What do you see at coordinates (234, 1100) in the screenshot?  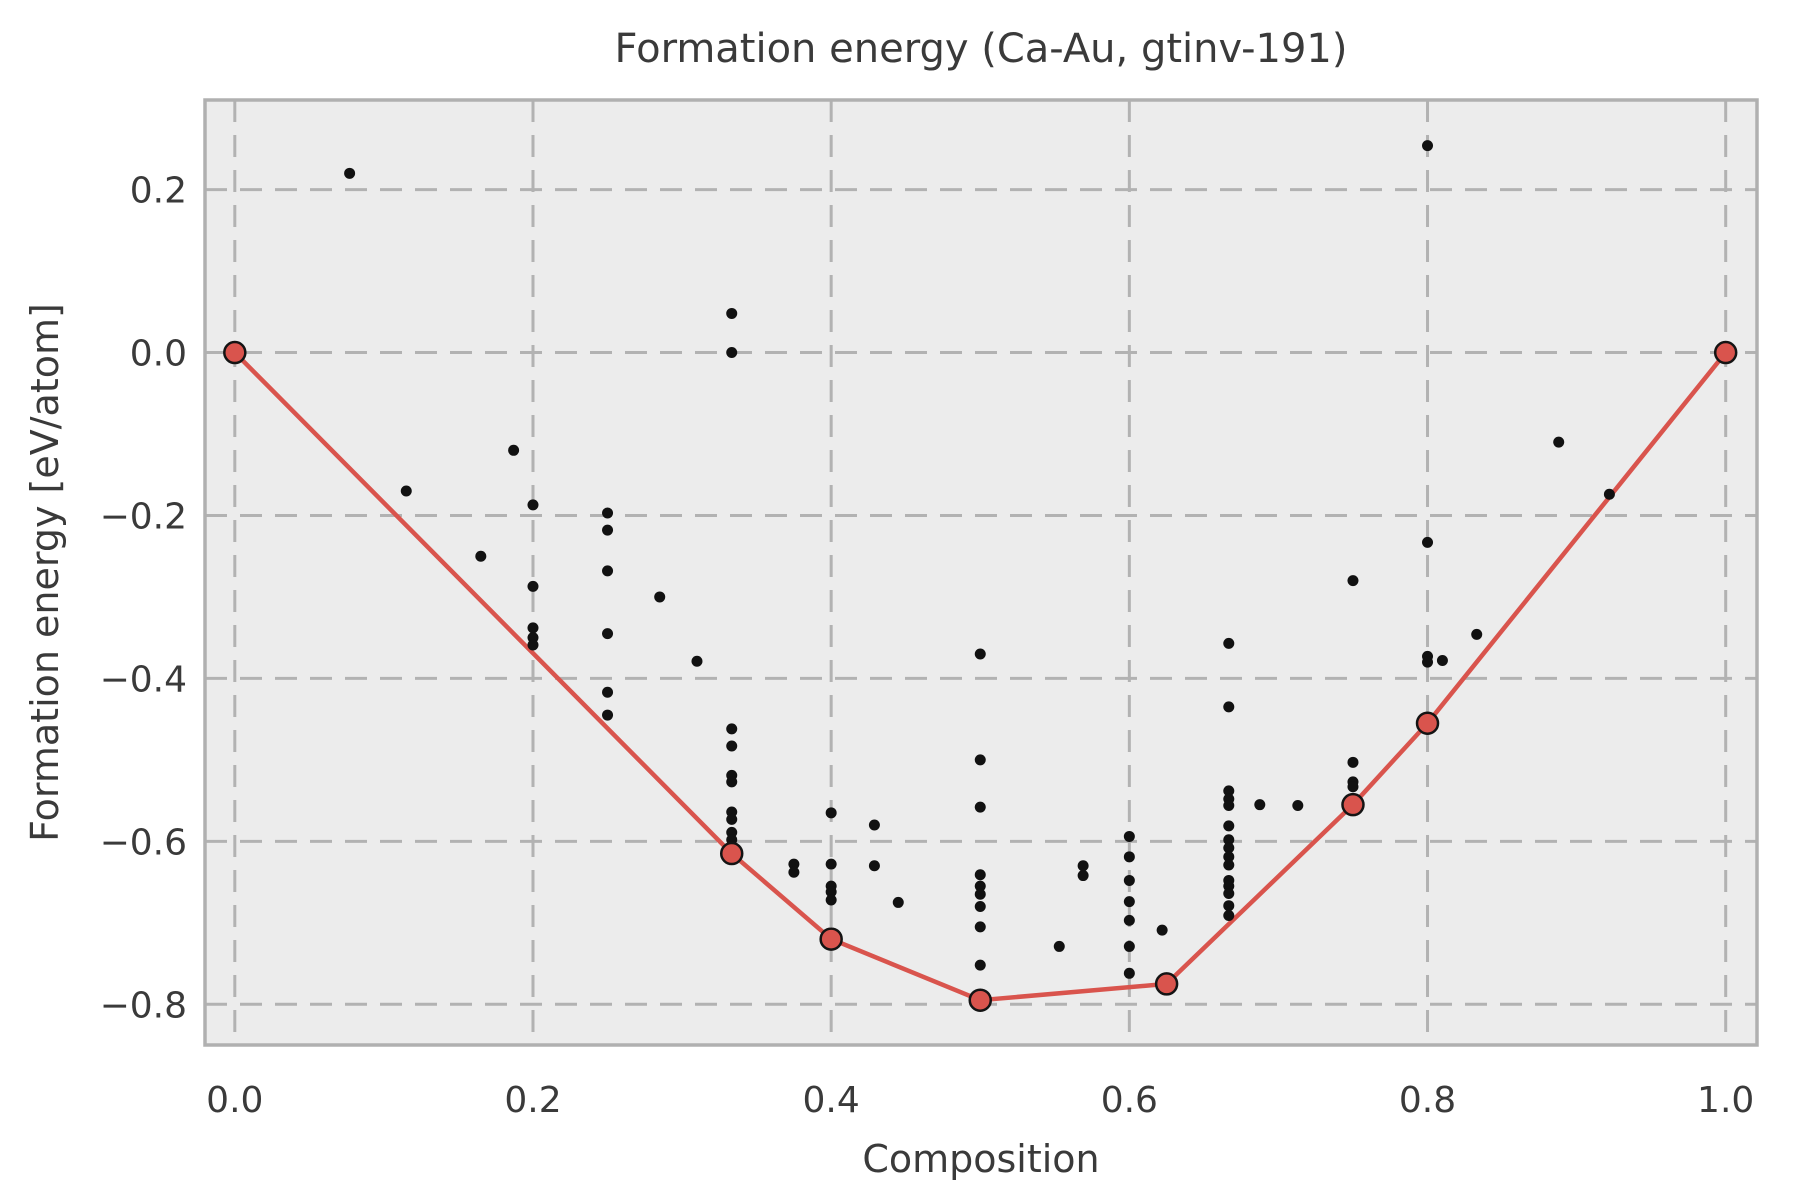 I see `x-tick-label: 0.0` at bounding box center [234, 1100].